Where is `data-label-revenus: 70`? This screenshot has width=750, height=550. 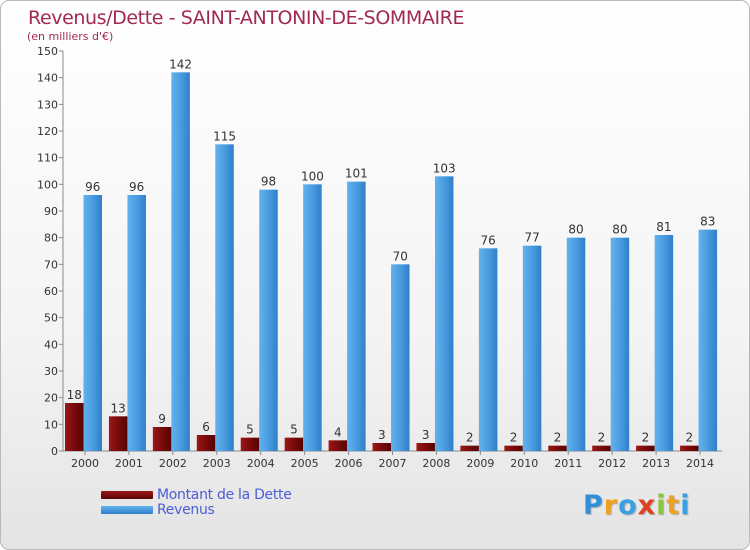
data-label-revenus: 70 is located at coordinates (400, 256).